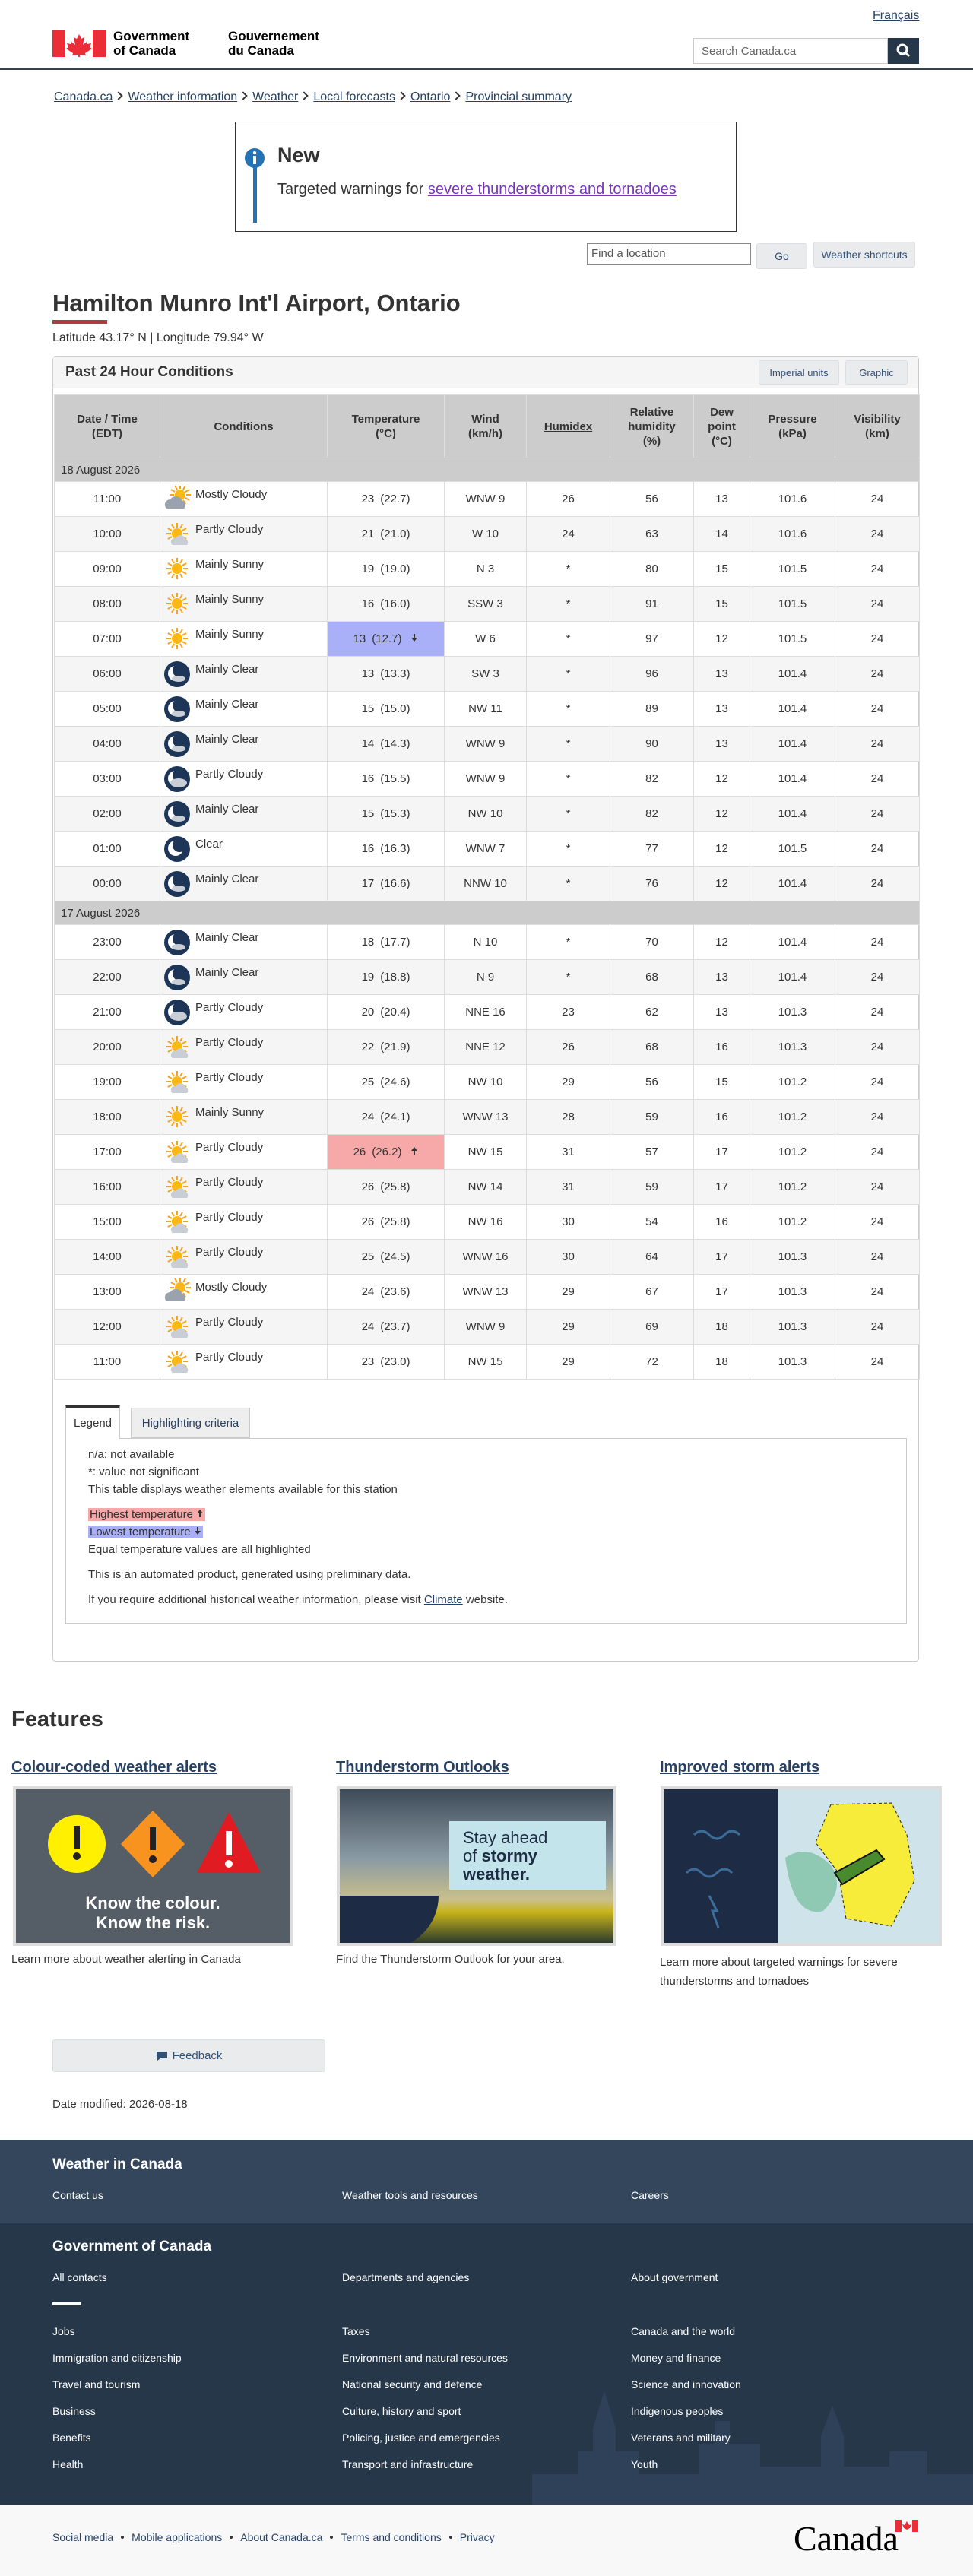 The image size is (973, 2576). Describe the element at coordinates (686, 2384) in the screenshot. I see `footer-link: Science and innovation` at that location.